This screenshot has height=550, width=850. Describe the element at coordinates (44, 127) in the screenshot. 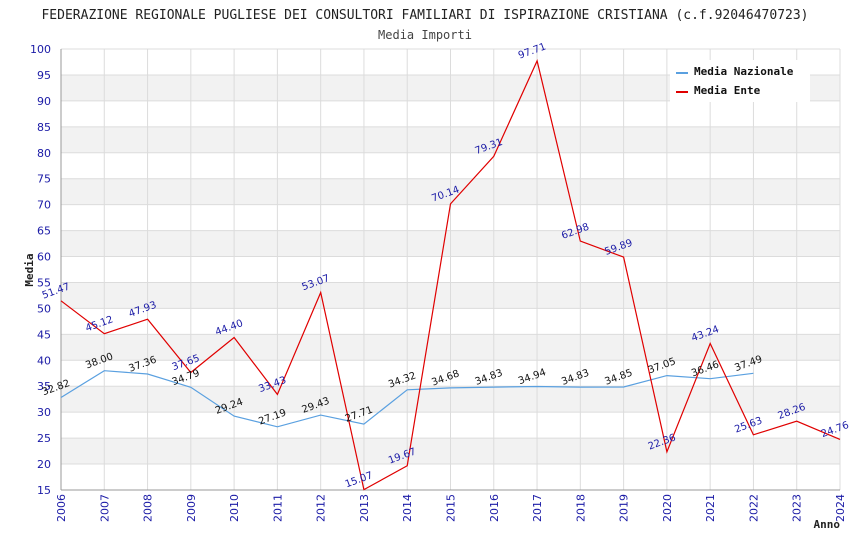

I see `y-tick-label: 85` at that location.